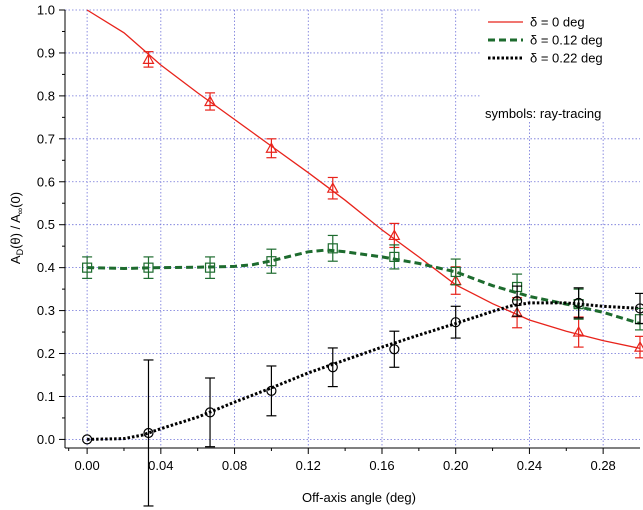  What do you see at coordinates (566, 58) in the screenshot?
I see `legend-label-3: δ = 0.22 deg` at bounding box center [566, 58].